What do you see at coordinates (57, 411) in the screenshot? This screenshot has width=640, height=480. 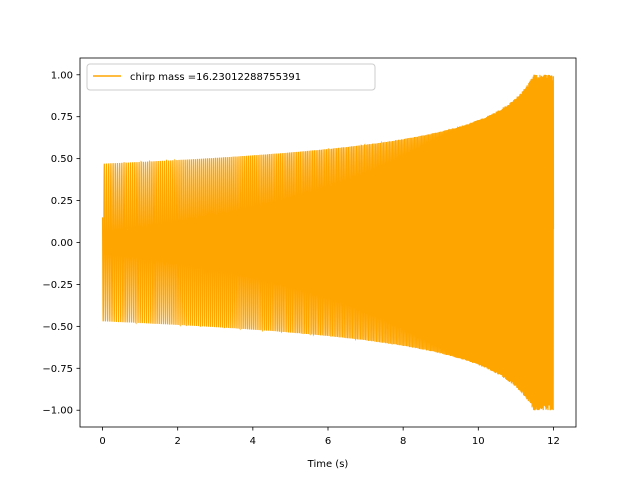 I see `y-tick-label: −1.00` at bounding box center [57, 411].